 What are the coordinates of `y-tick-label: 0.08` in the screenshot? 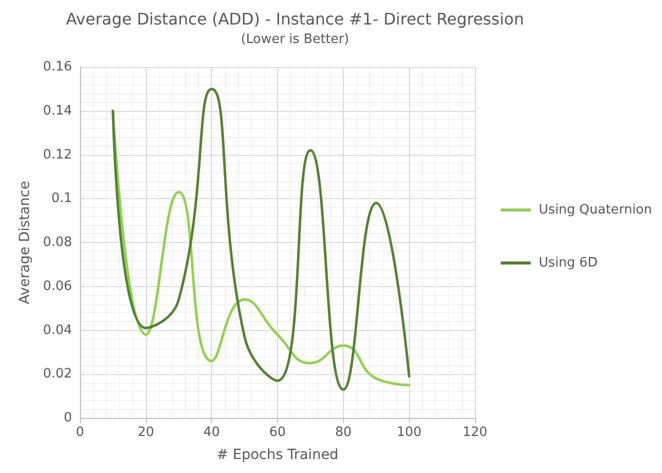 It's located at (57, 242).